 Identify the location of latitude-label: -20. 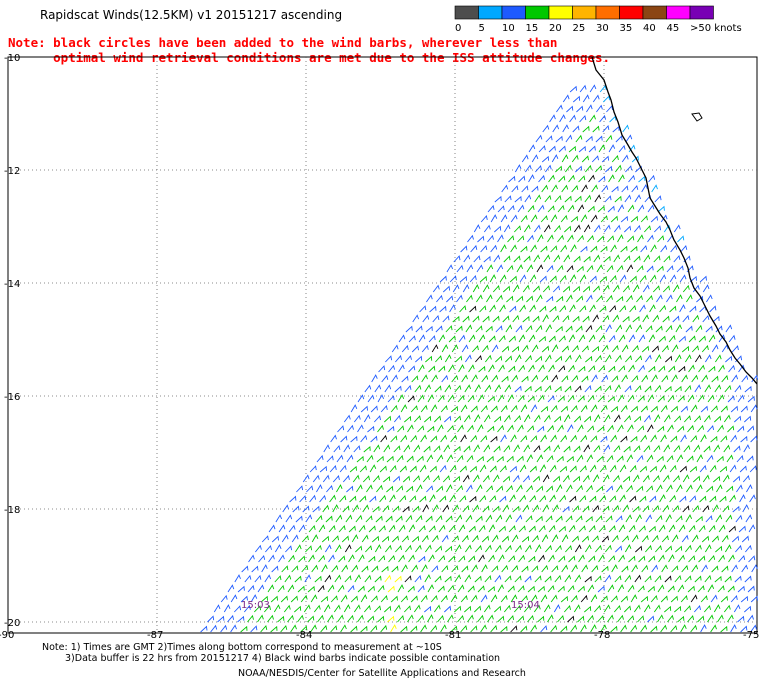
(12, 623).